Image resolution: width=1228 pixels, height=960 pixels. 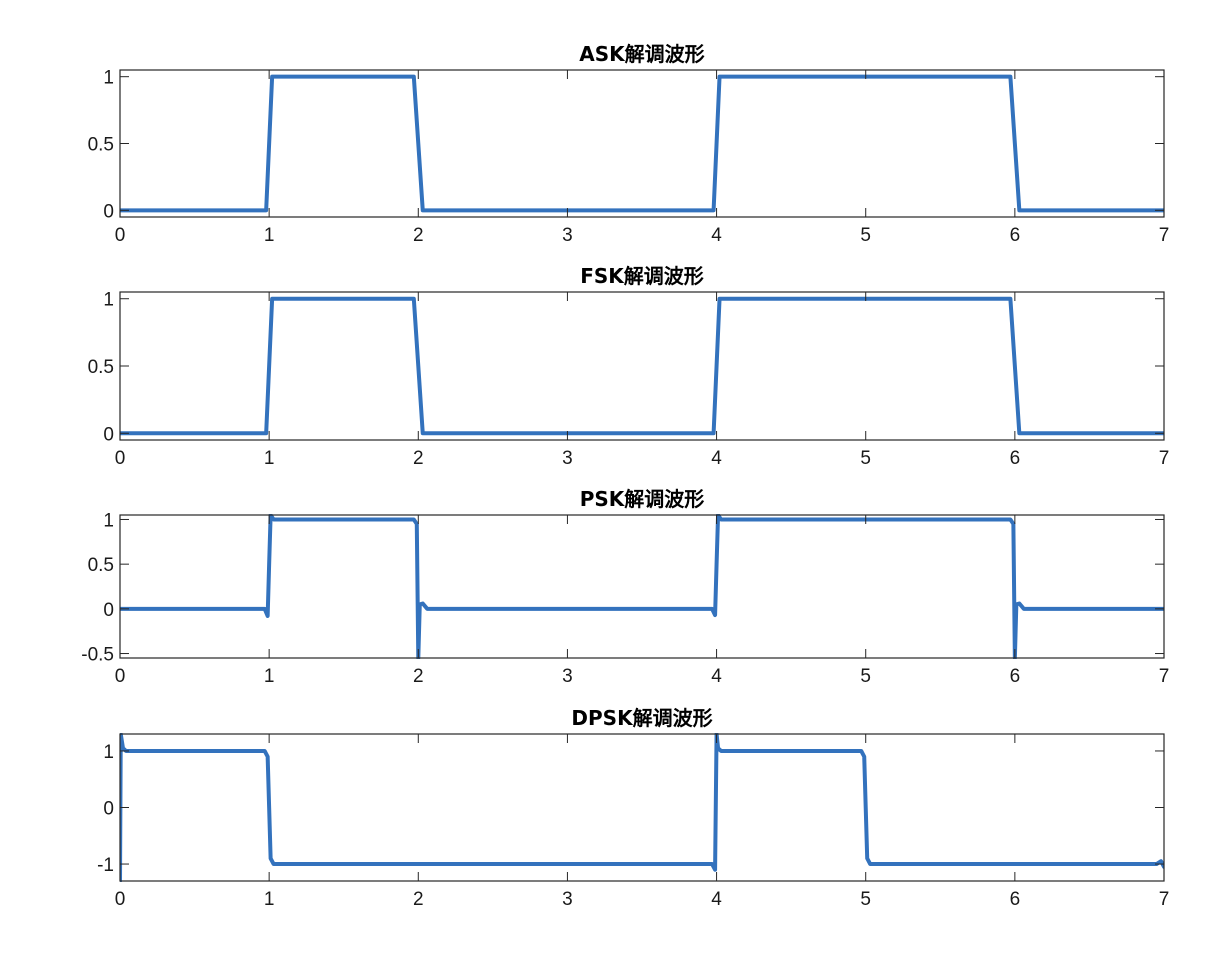 What do you see at coordinates (105, 865) in the screenshot?
I see `y-tick-label: -1` at bounding box center [105, 865].